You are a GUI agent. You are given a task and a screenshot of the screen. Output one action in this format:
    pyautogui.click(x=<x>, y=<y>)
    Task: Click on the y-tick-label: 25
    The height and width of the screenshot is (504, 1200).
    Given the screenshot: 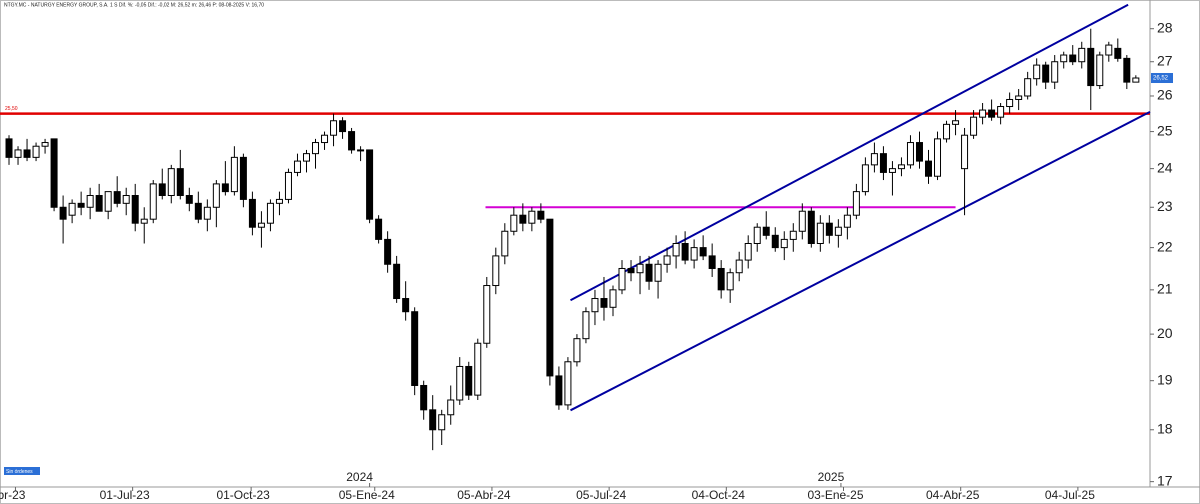 What is the action you would take?
    pyautogui.click(x=1165, y=130)
    